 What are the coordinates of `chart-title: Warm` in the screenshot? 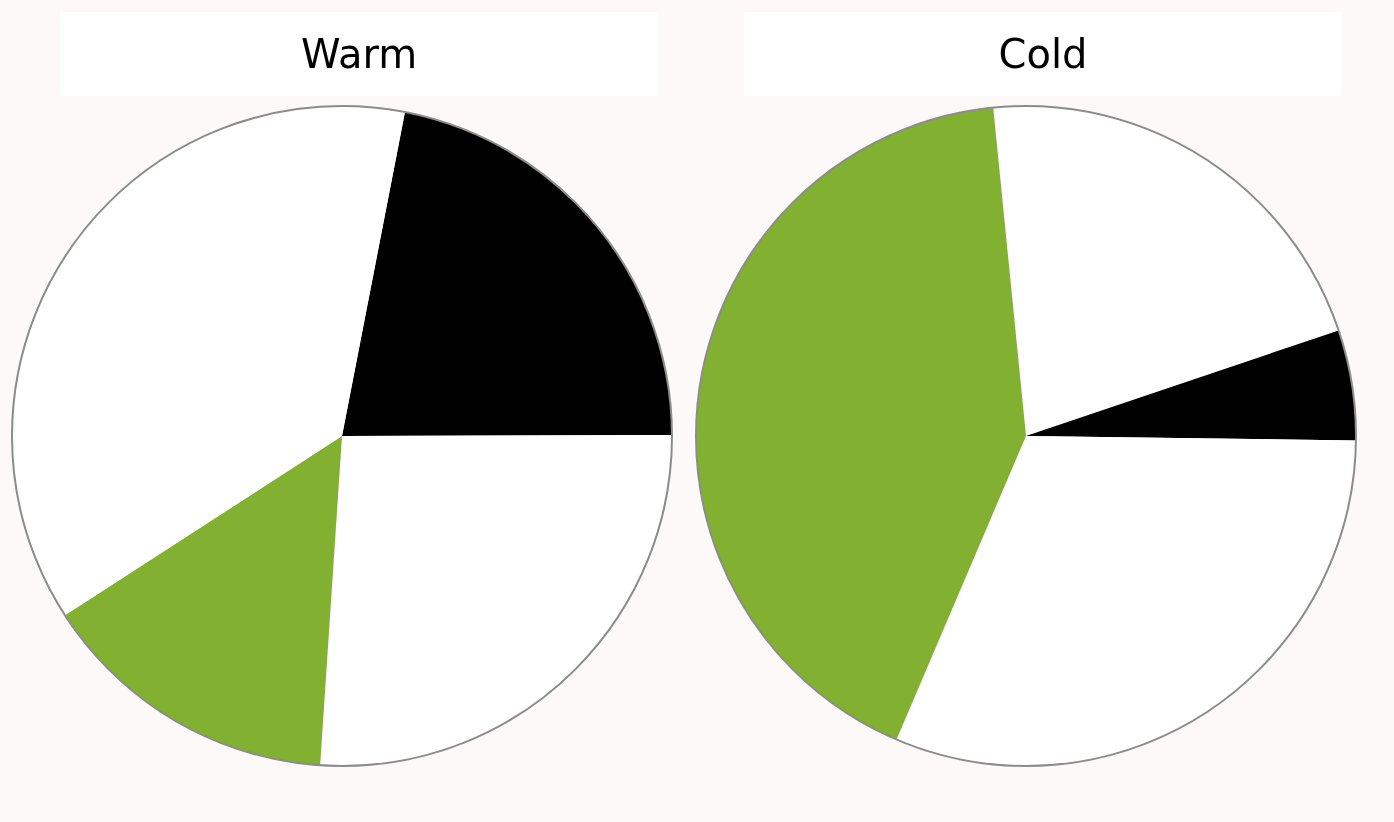 It's located at (359, 54).